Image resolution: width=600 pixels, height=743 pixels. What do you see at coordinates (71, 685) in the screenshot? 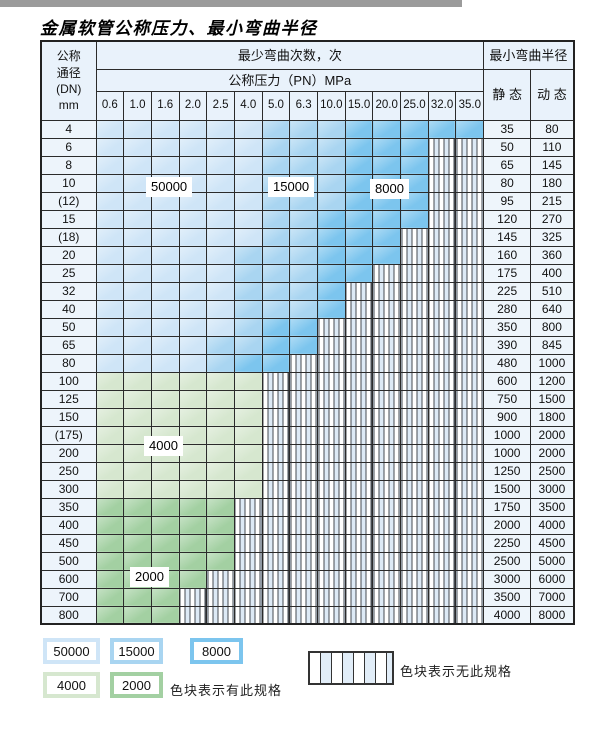
I see `legend-swatch-label: 4000` at bounding box center [71, 685].